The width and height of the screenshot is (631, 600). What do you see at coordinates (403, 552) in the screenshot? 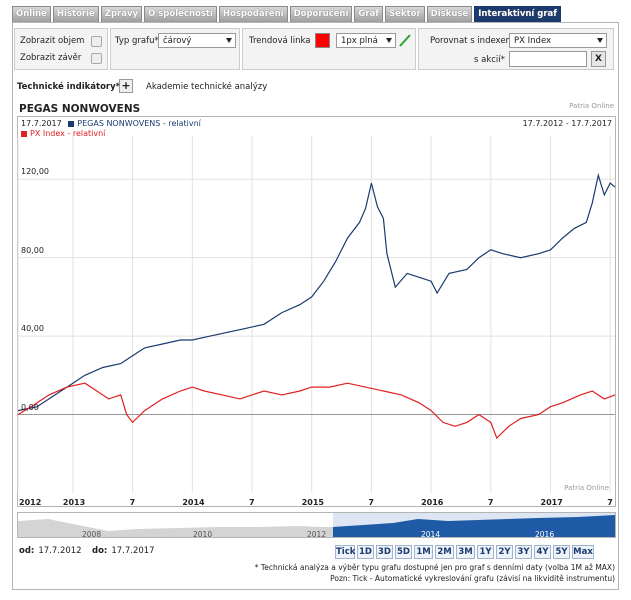
I see `period-button-3: 5D` at bounding box center [403, 552].